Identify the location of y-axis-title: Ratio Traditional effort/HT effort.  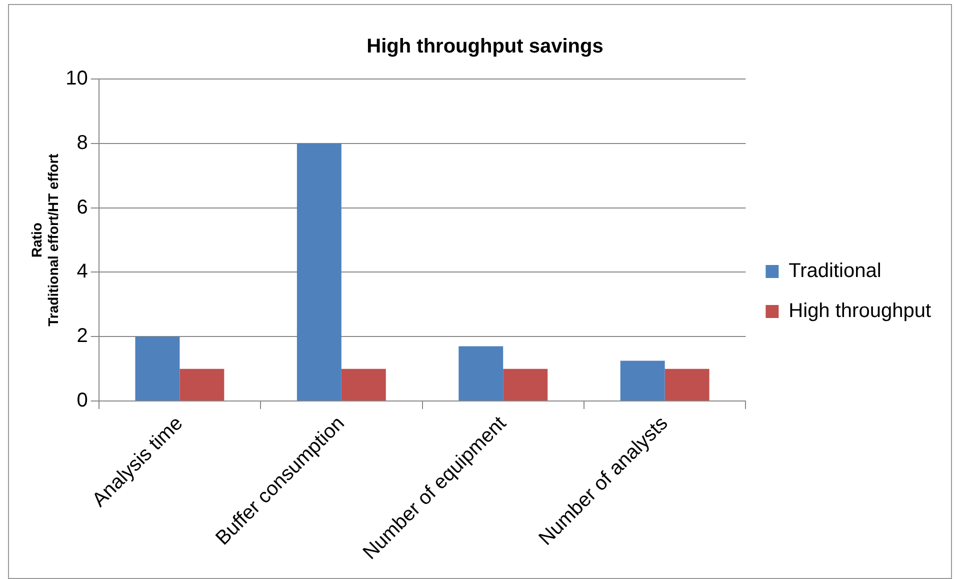
(45, 239).